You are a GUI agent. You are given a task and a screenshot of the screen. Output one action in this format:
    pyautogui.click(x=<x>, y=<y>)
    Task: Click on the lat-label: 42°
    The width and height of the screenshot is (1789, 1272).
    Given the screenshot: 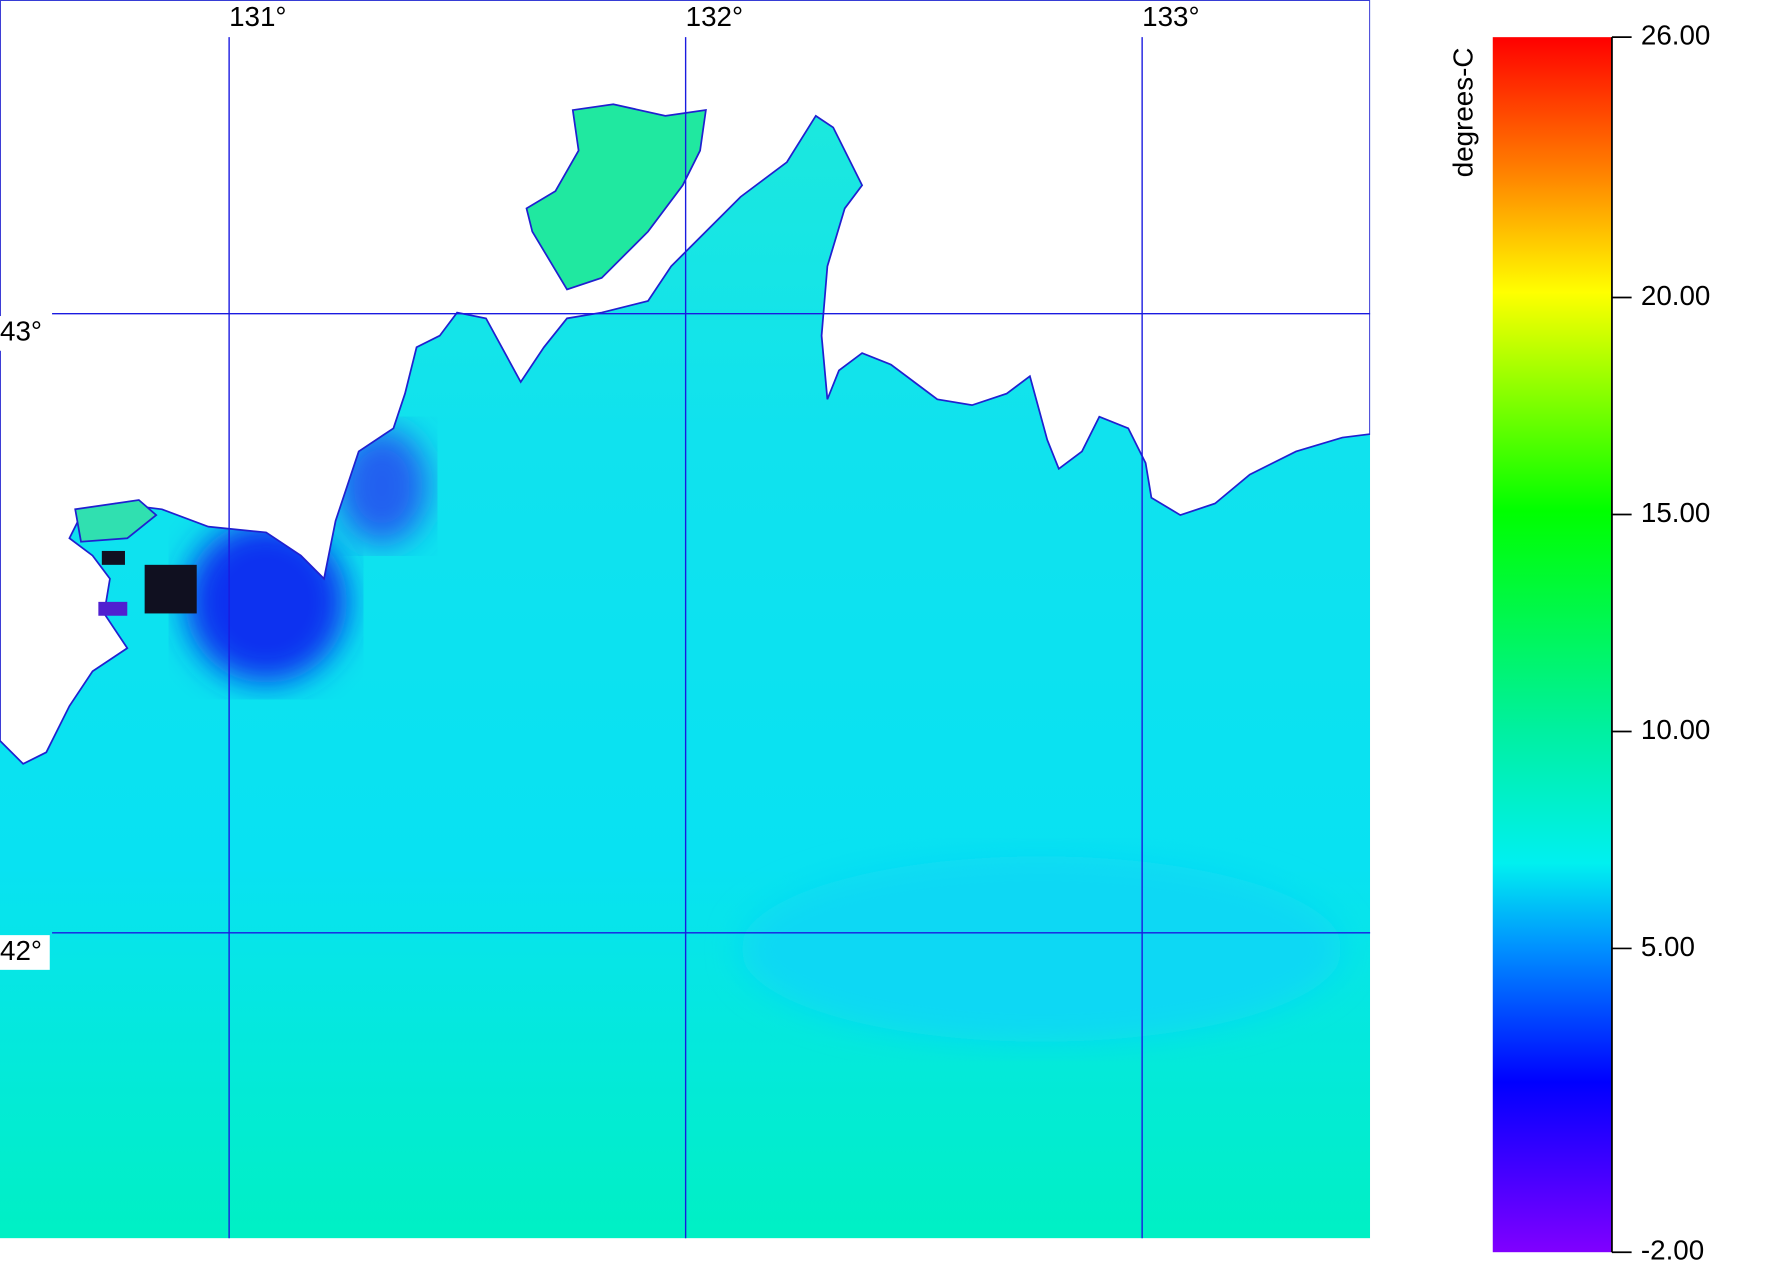 What is the action you would take?
    pyautogui.click(x=21, y=950)
    